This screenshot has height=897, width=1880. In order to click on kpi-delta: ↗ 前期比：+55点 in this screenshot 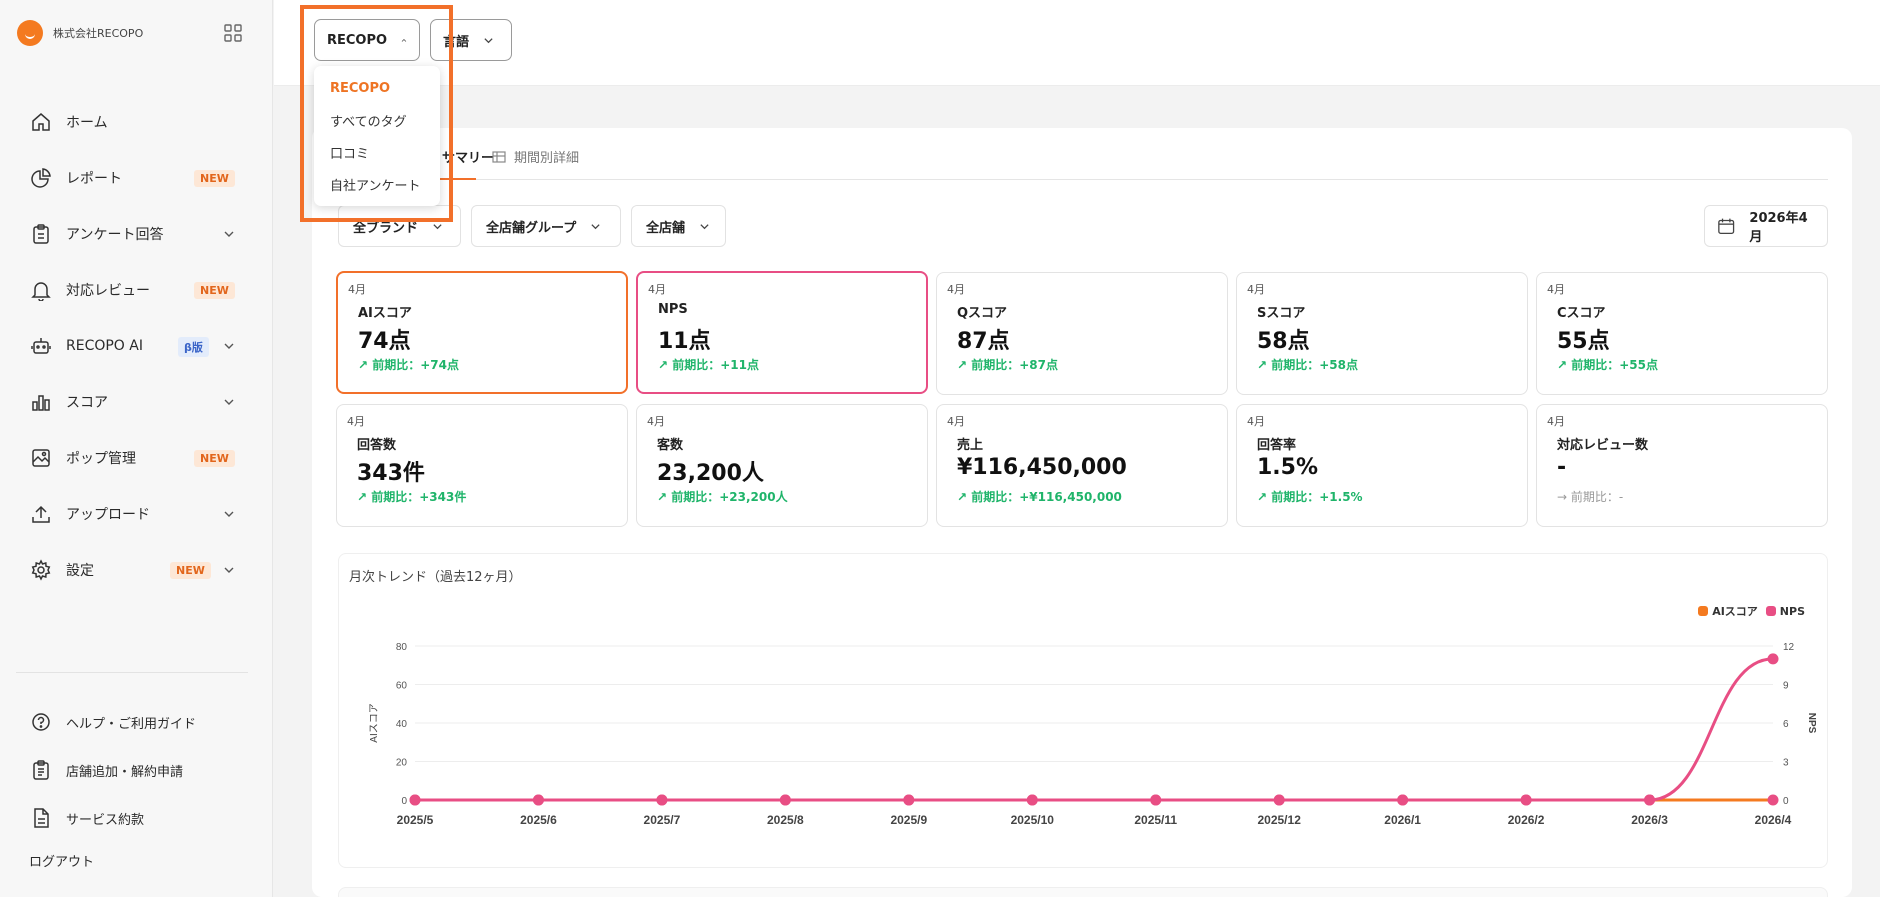, I will do `click(1607, 365)`.